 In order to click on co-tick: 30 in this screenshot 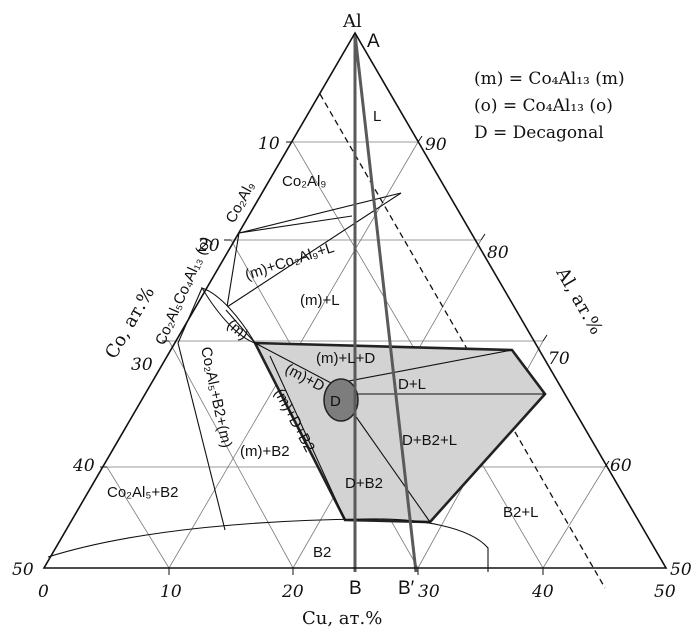, I will do `click(142, 365)`.